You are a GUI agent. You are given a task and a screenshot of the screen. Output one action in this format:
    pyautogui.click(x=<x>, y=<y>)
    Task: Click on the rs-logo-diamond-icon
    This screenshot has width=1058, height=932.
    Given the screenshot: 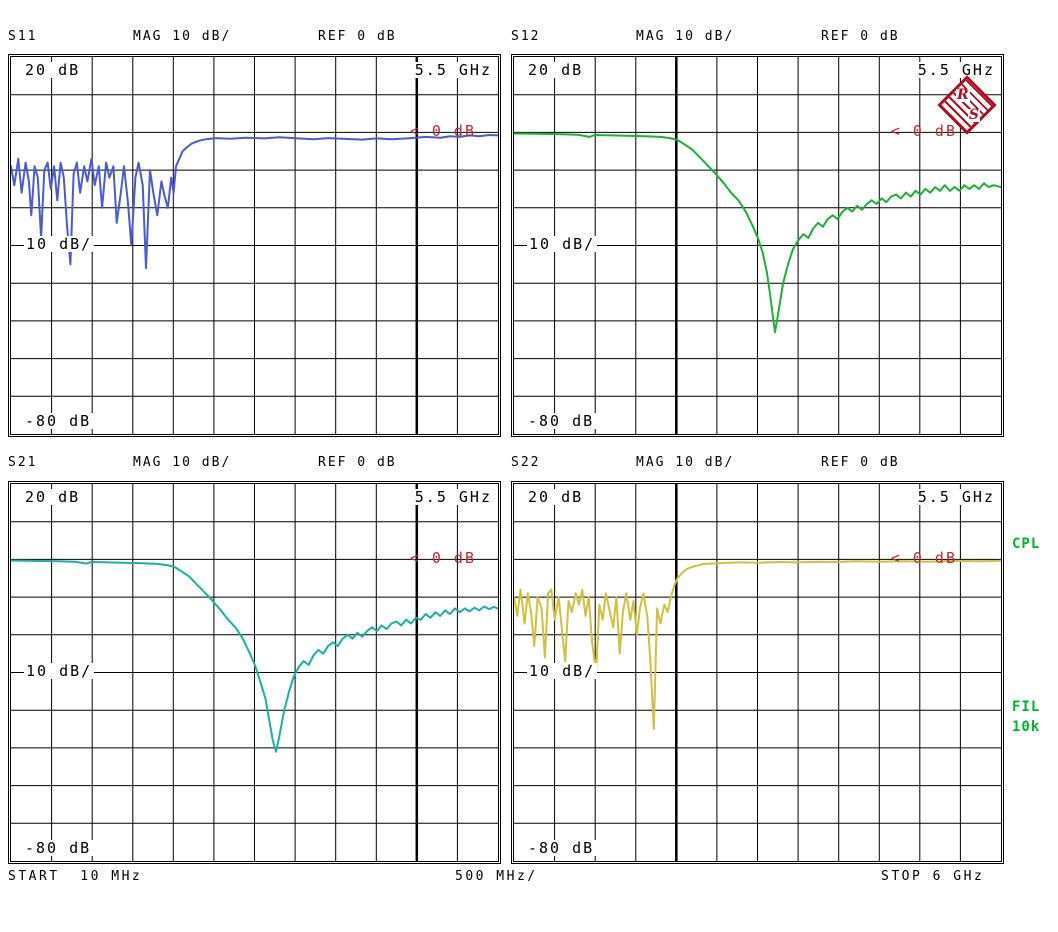 What is the action you would take?
    pyautogui.click(x=967, y=105)
    